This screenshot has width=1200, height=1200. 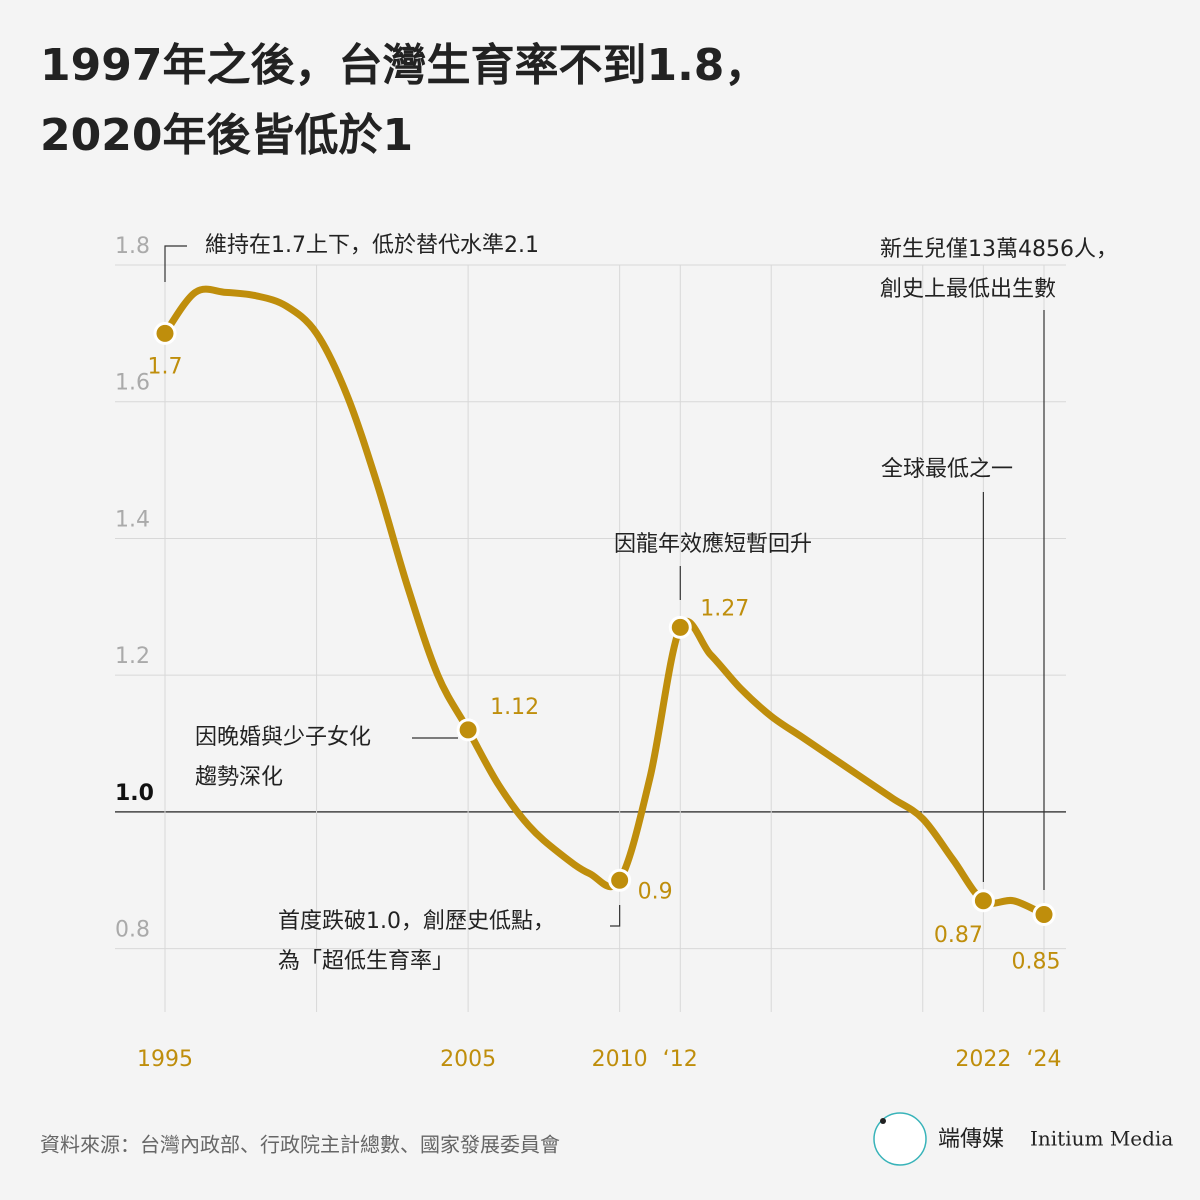 I want to click on annotation: 創史上最低出生數, so click(x=968, y=289).